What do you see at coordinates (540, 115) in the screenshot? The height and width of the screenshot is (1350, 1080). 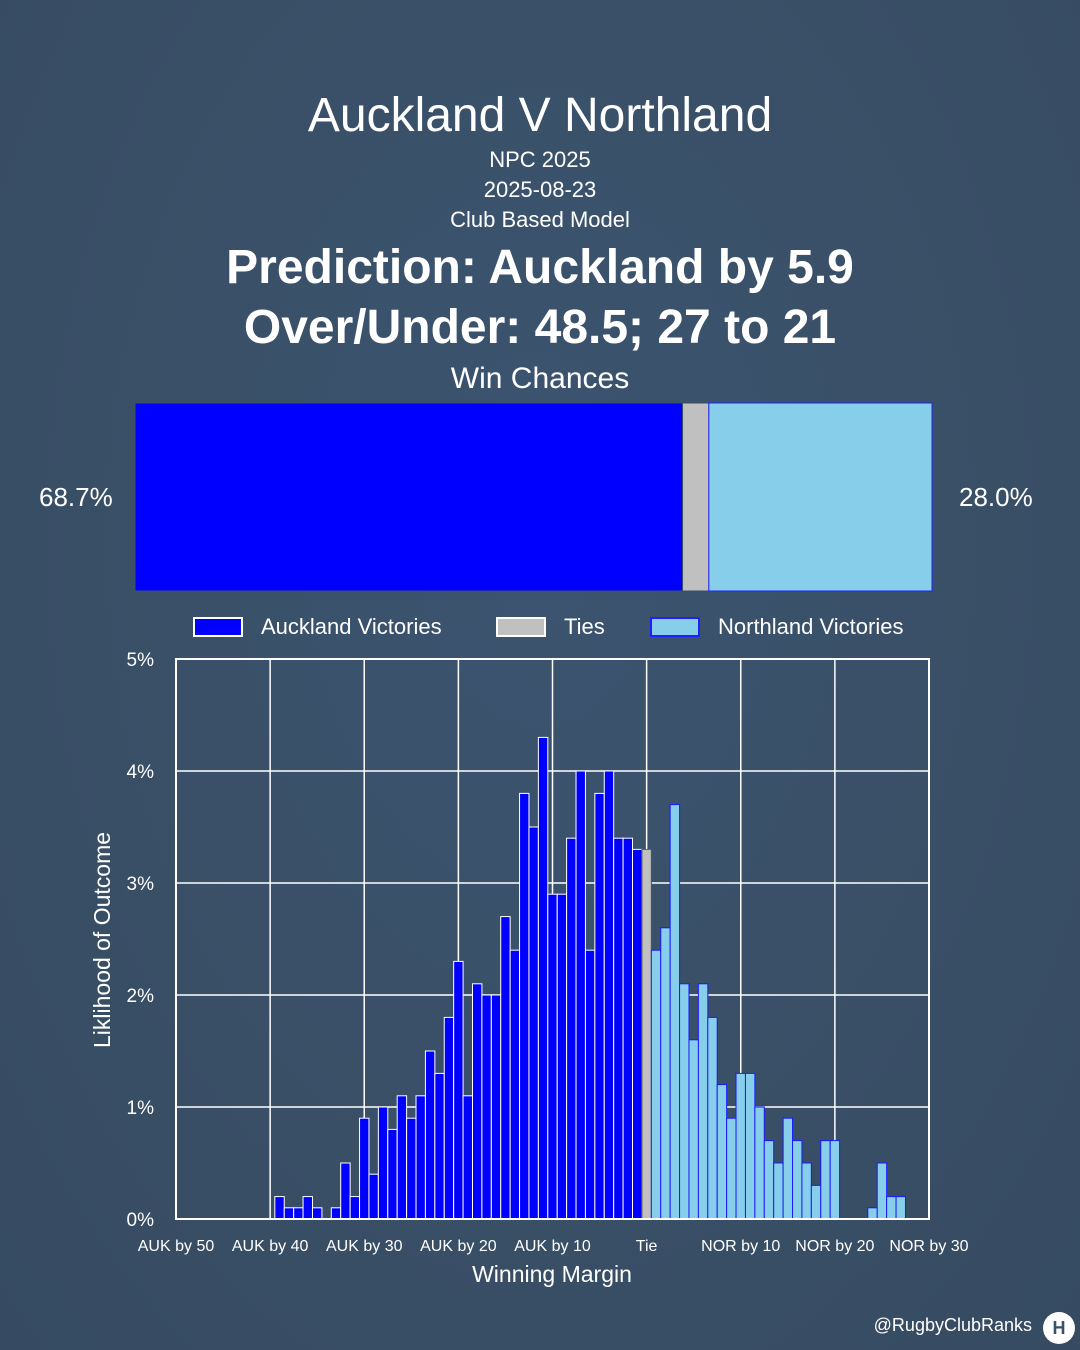 I see `page-title: Auckland V Northland` at bounding box center [540, 115].